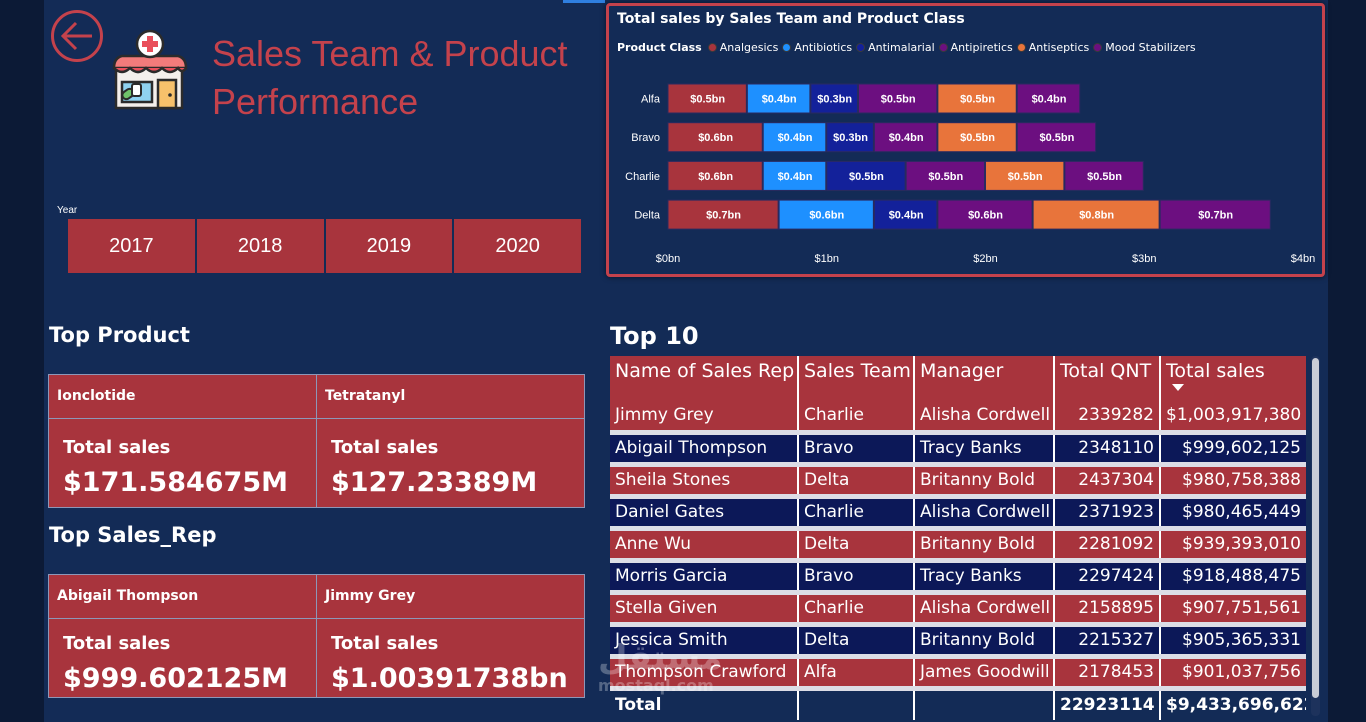 This screenshot has width=1366, height=722. Describe the element at coordinates (898, 98) in the screenshot. I see `bar-alfa-antipiretics` at that location.